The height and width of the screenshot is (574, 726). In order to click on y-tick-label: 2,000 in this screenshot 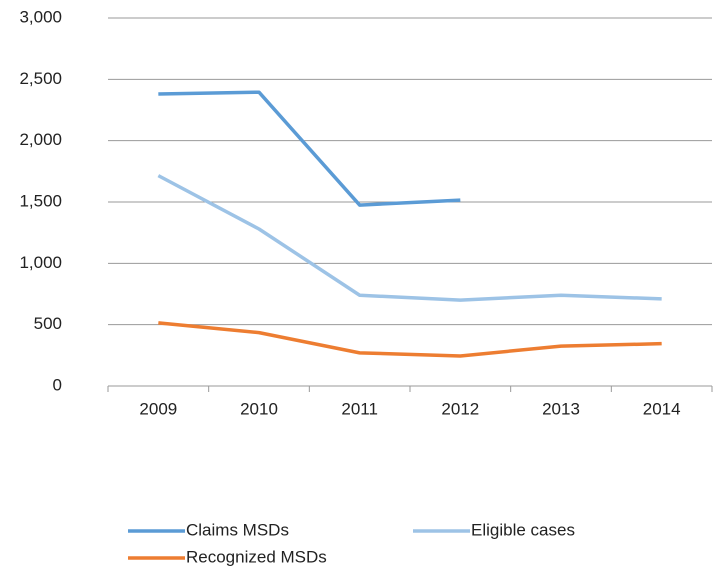, I will do `click(40, 139)`.